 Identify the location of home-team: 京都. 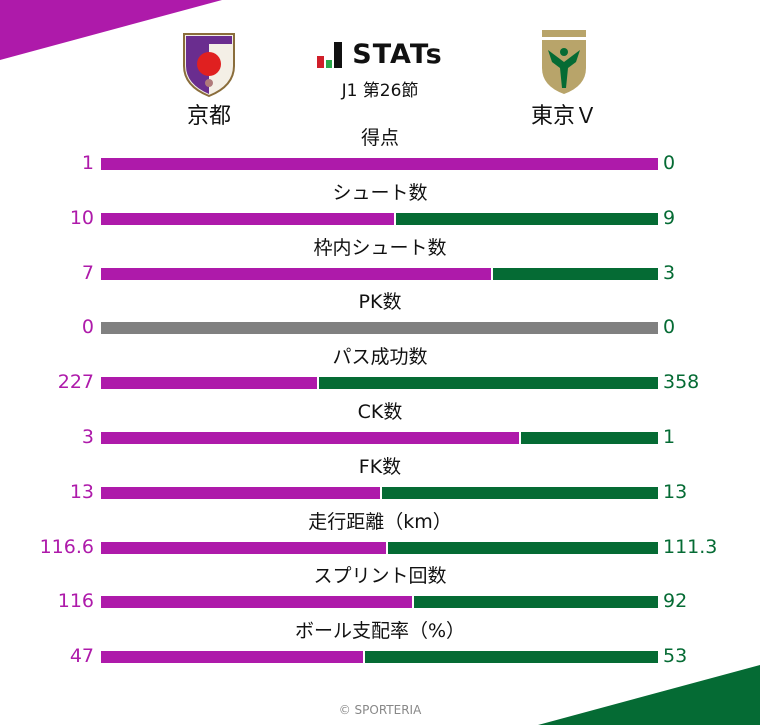
(209, 79).